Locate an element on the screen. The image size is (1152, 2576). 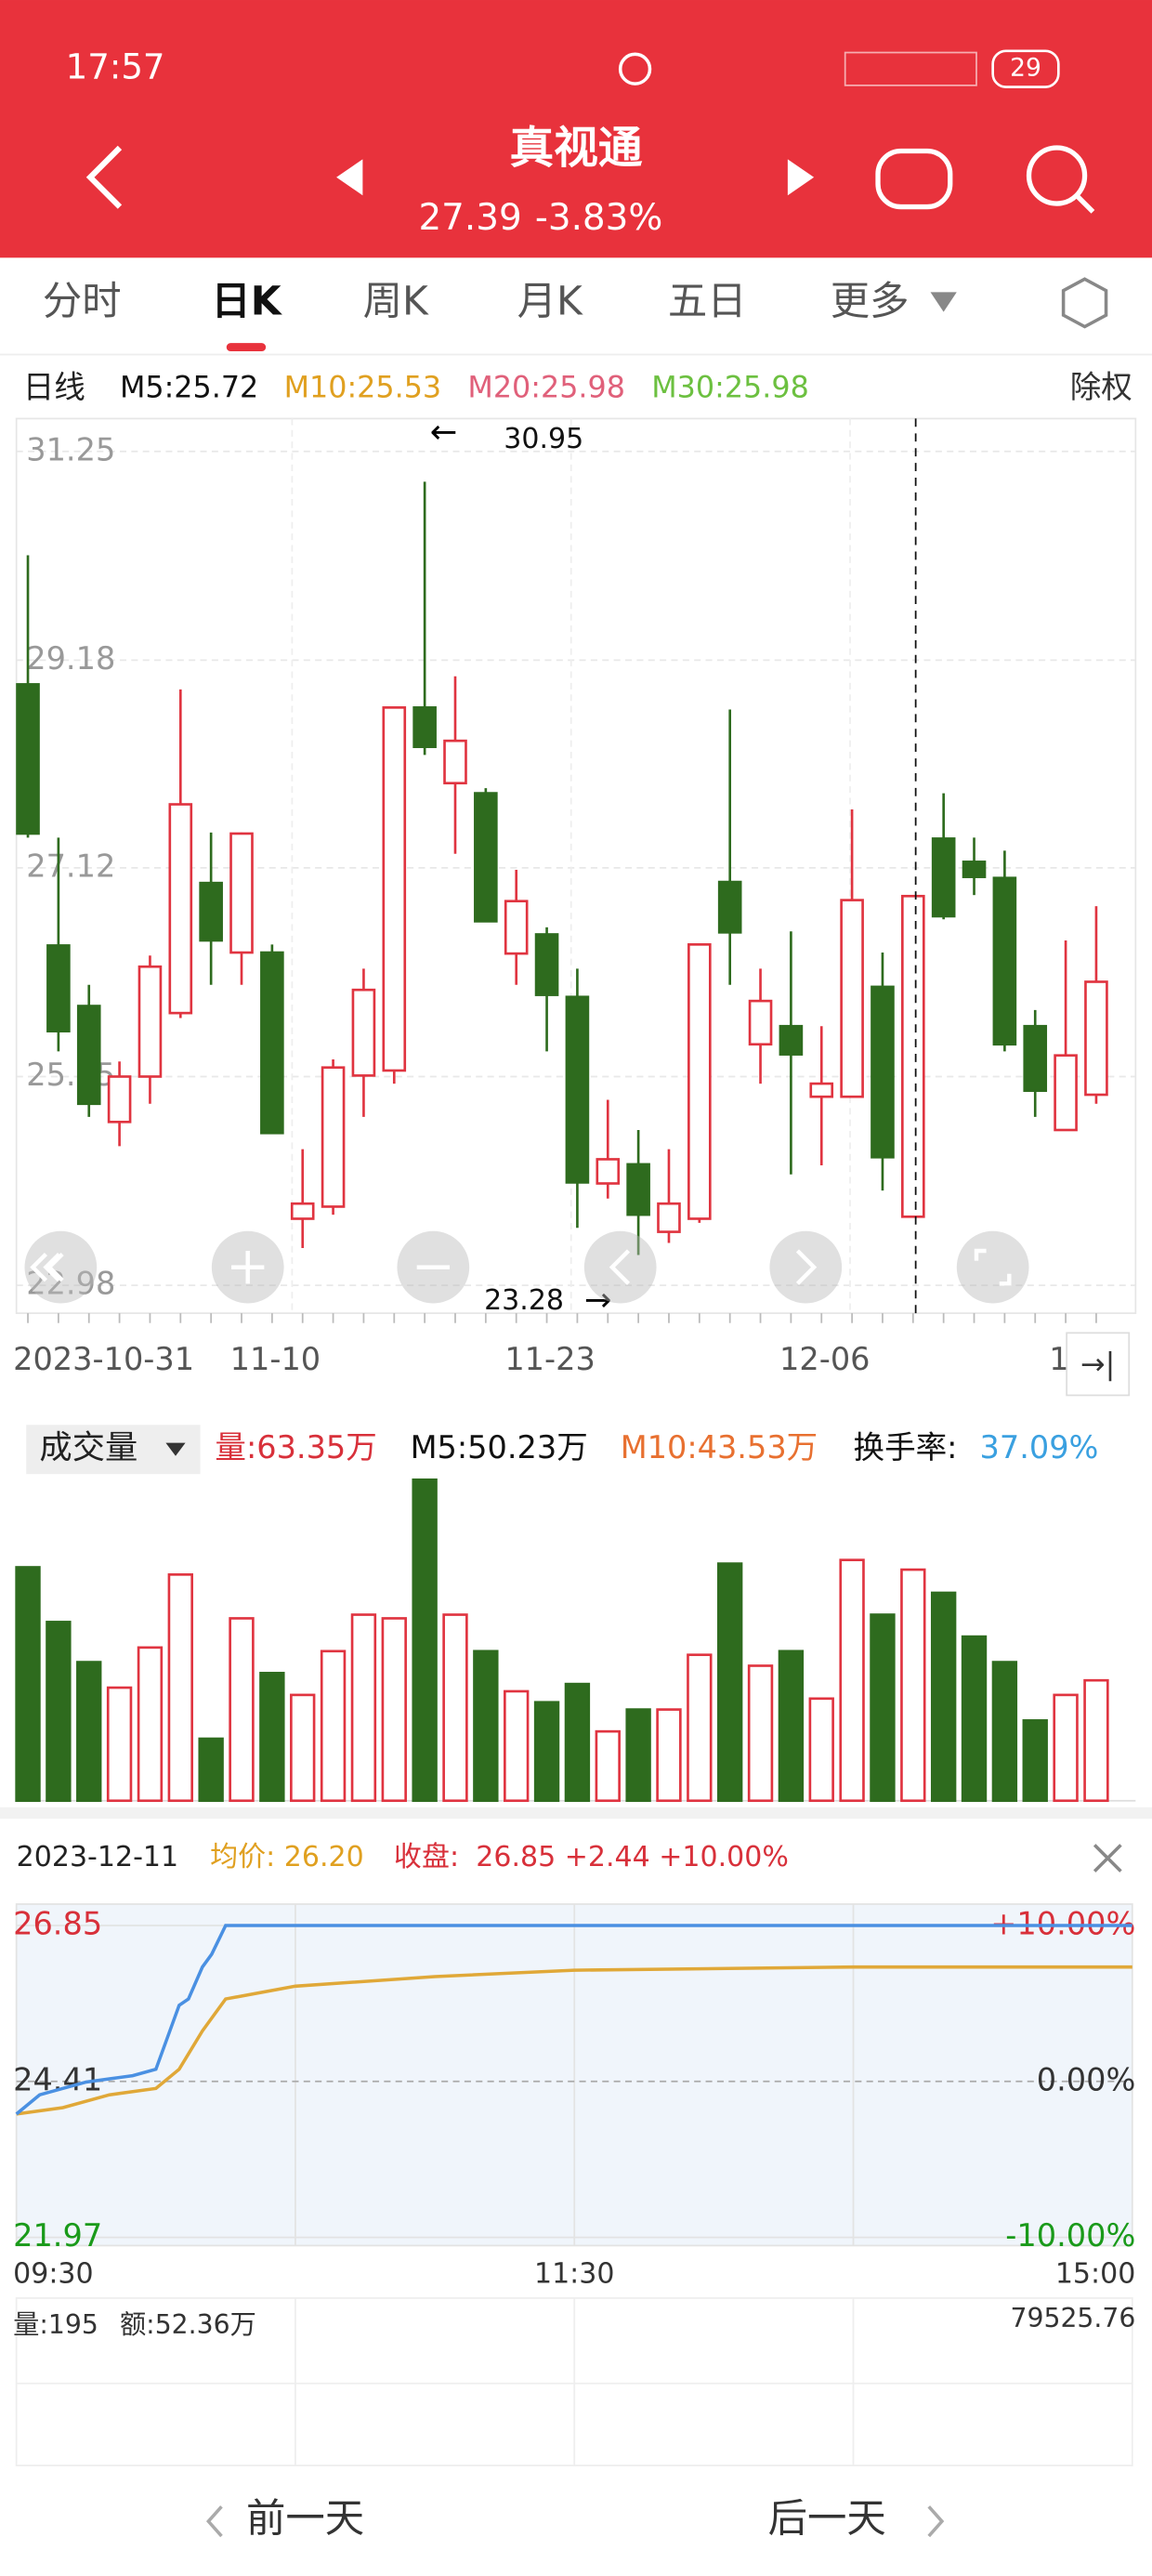
high-label: 30.95 is located at coordinates (543, 439).